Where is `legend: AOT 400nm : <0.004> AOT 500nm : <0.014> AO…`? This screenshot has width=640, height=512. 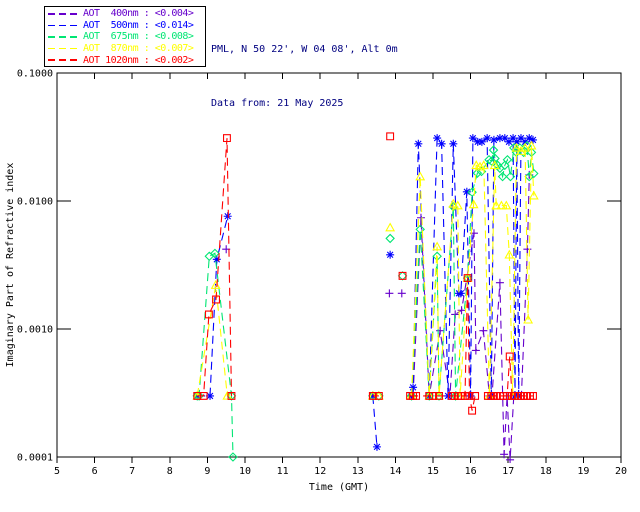
legend: AOT 400nm : <0.004> AOT 500nm : <0.014> AO… is located at coordinates (125, 36).